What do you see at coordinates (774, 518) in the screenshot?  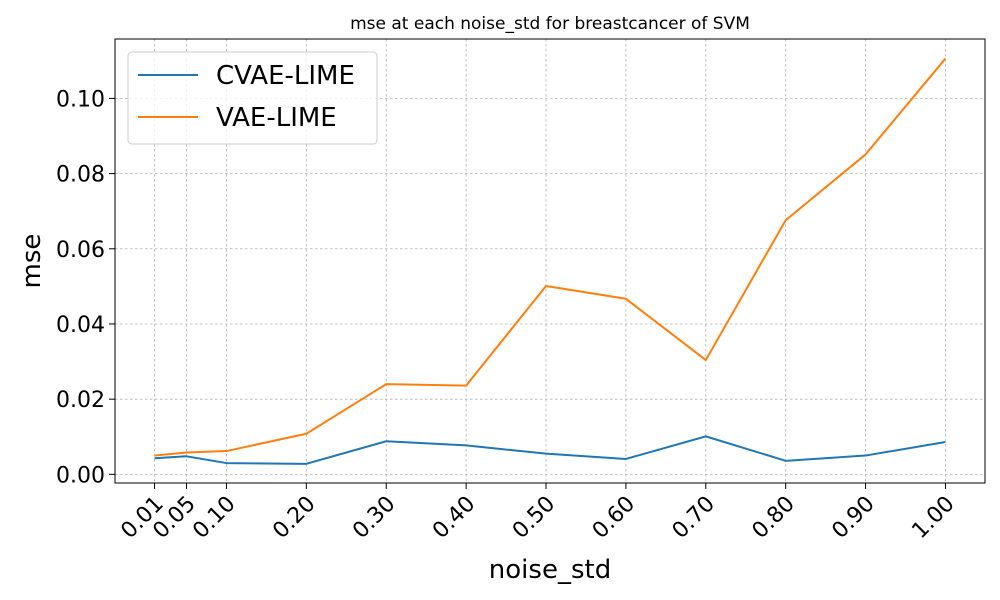 I see `x-tick-label: 0.80` at bounding box center [774, 518].